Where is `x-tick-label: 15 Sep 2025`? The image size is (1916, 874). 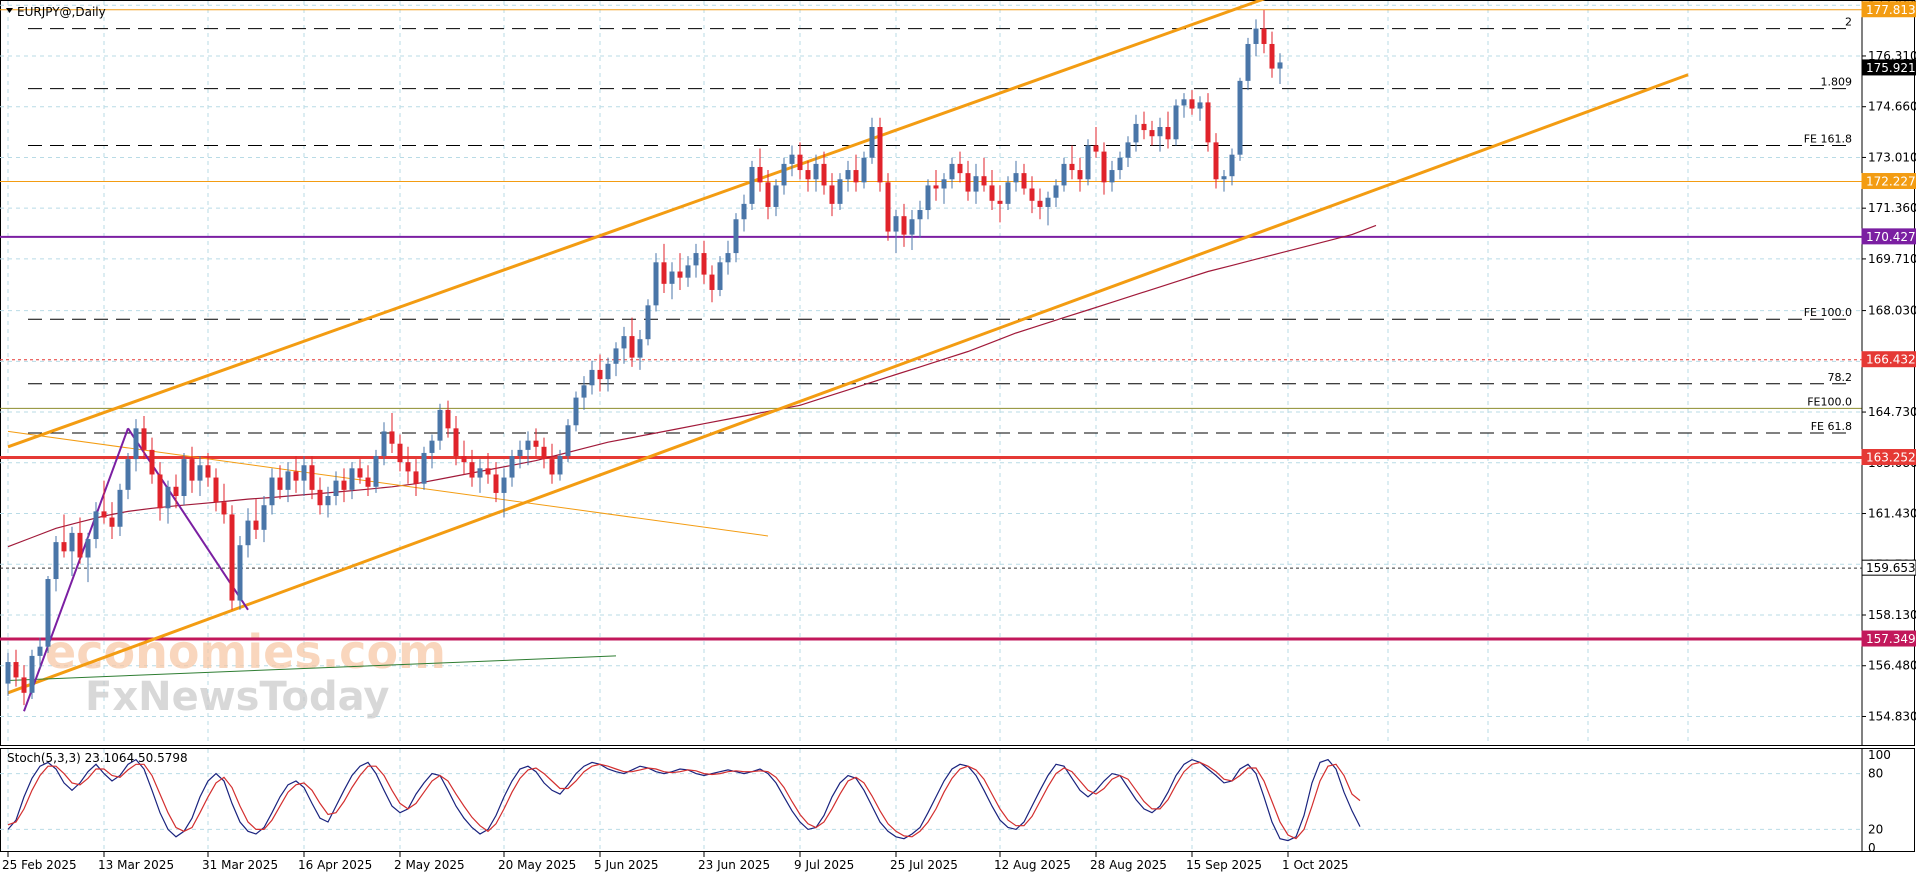 x-tick-label: 15 Sep 2025 is located at coordinates (1224, 865).